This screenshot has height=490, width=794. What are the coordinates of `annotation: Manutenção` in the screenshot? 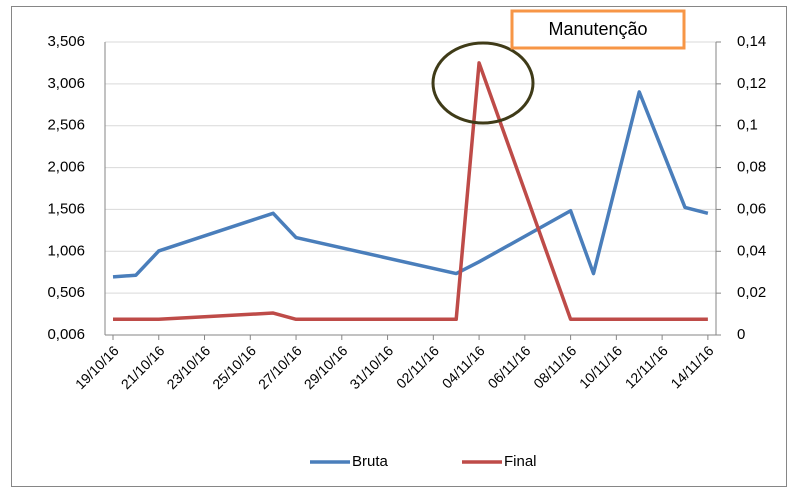 It's located at (597, 29).